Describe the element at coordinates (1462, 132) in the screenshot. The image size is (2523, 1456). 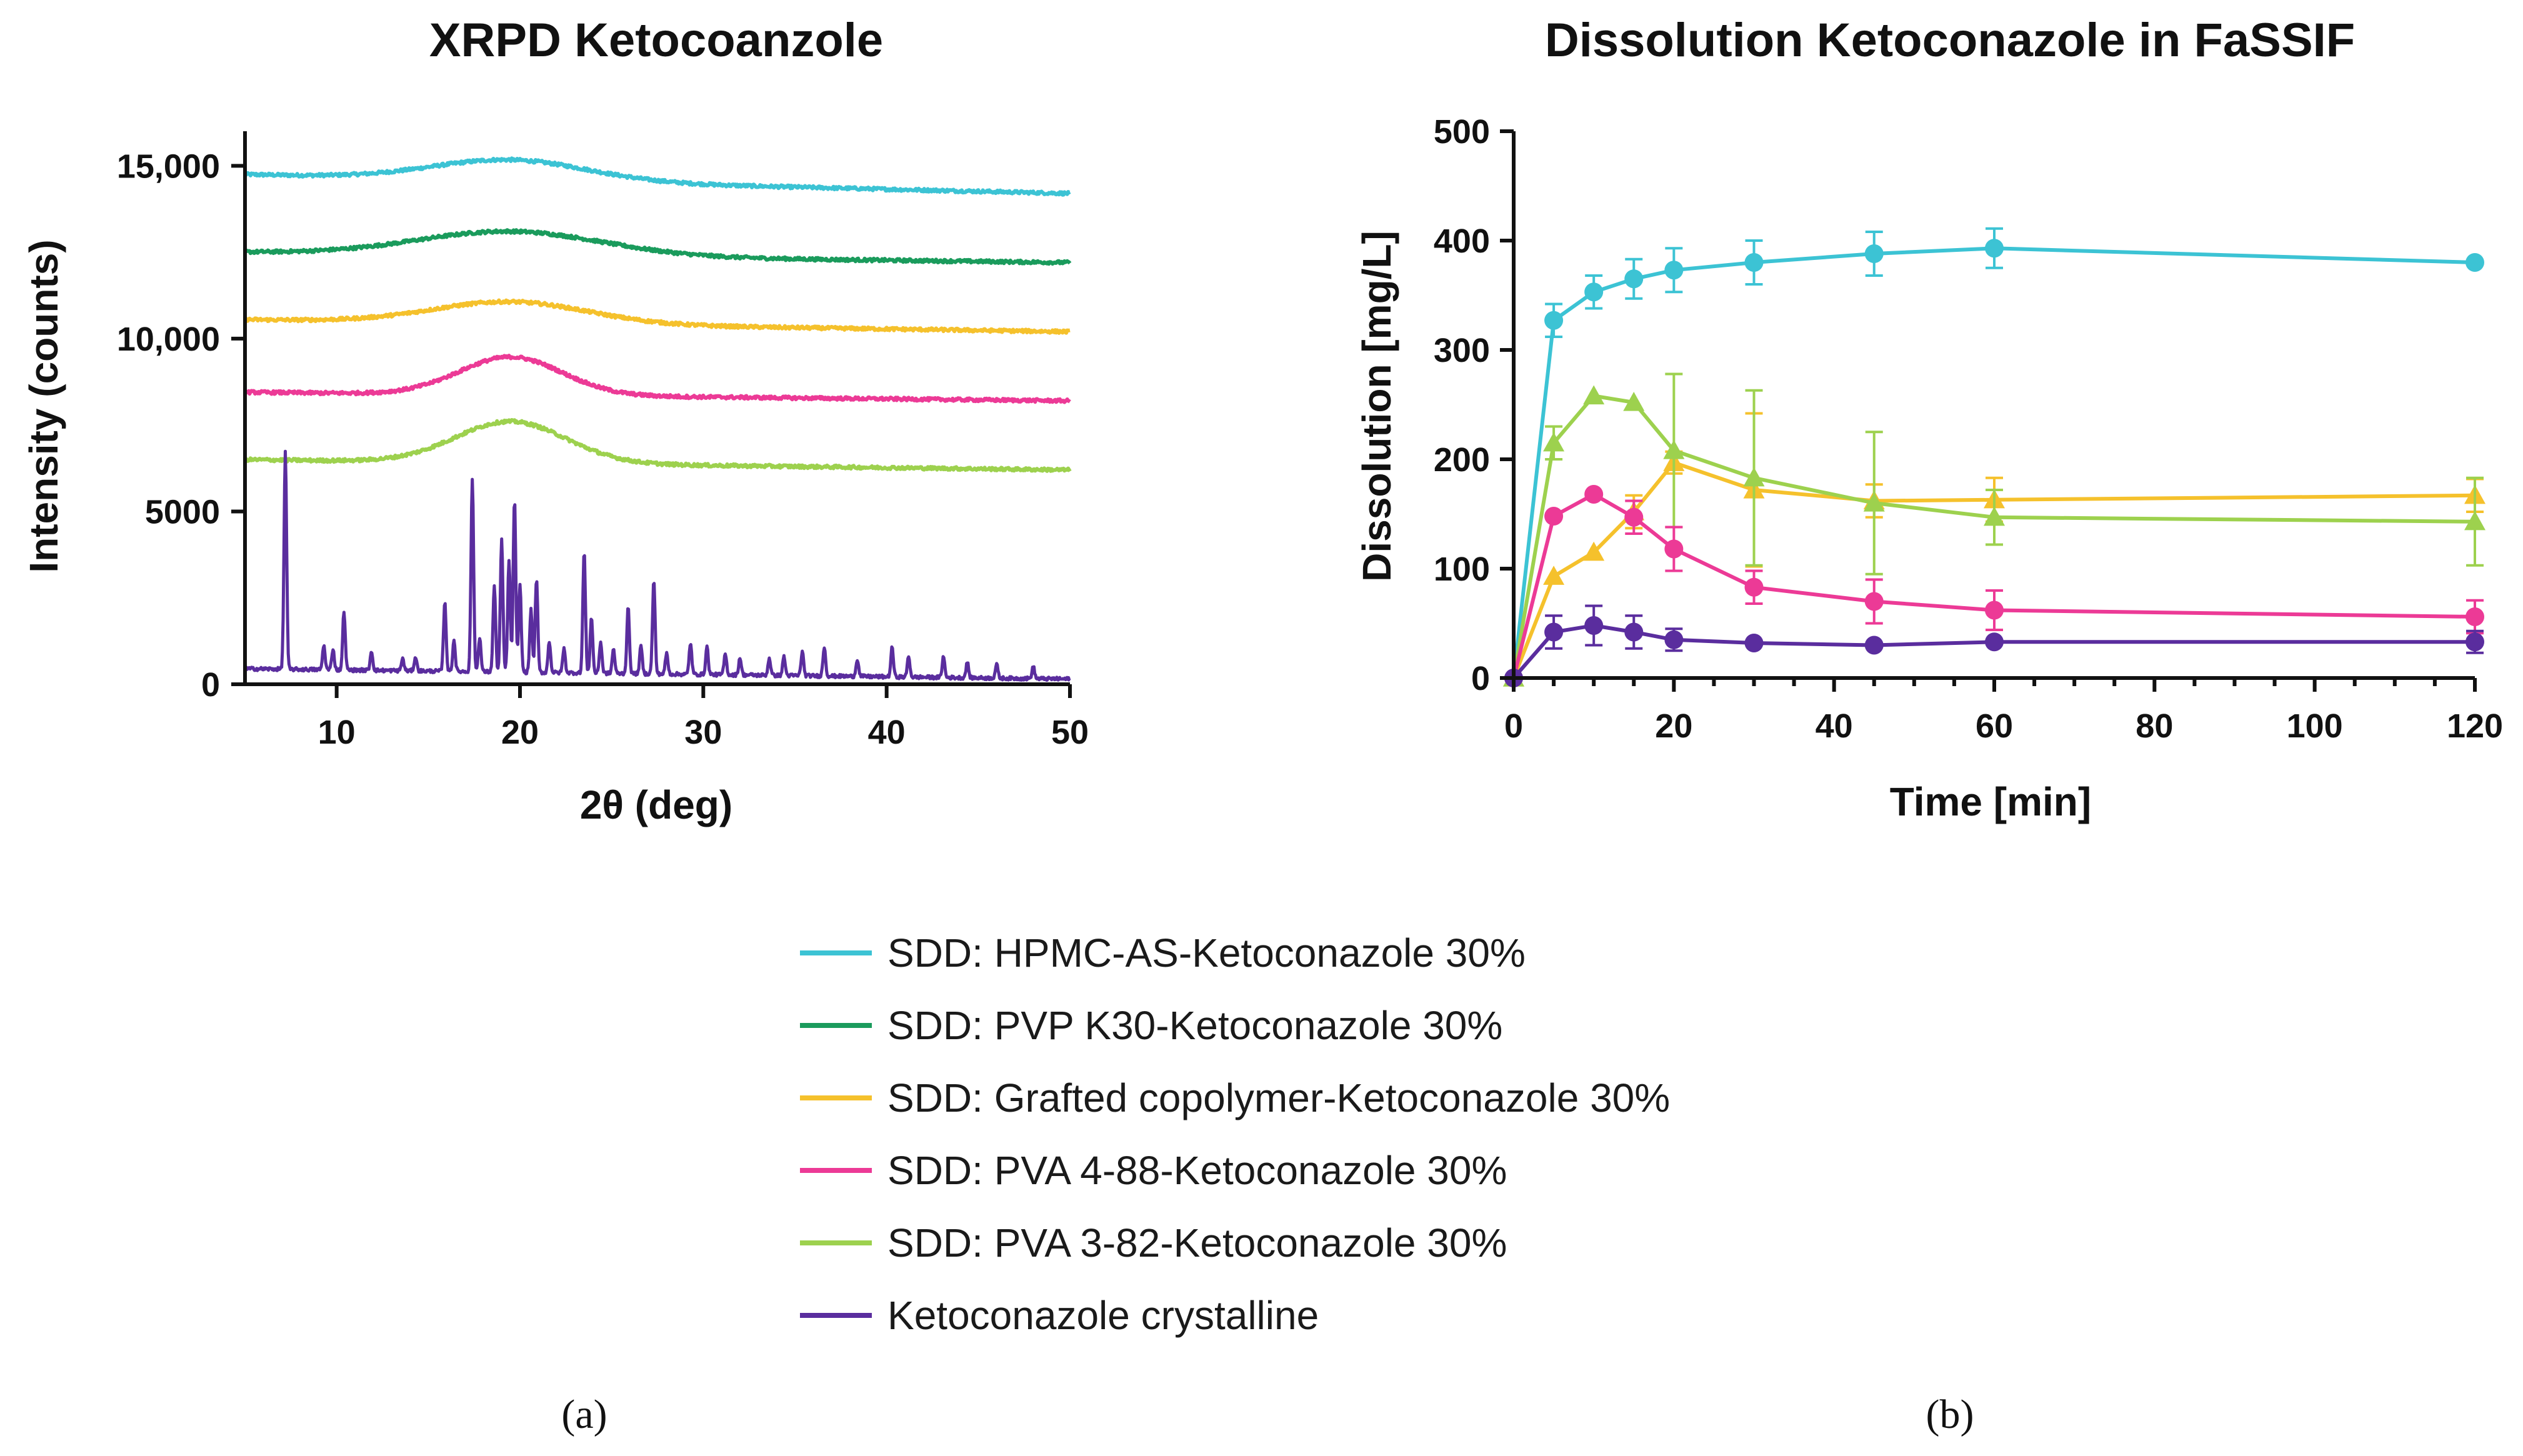
I see `dissolution-y-tick-label: 500` at that location.